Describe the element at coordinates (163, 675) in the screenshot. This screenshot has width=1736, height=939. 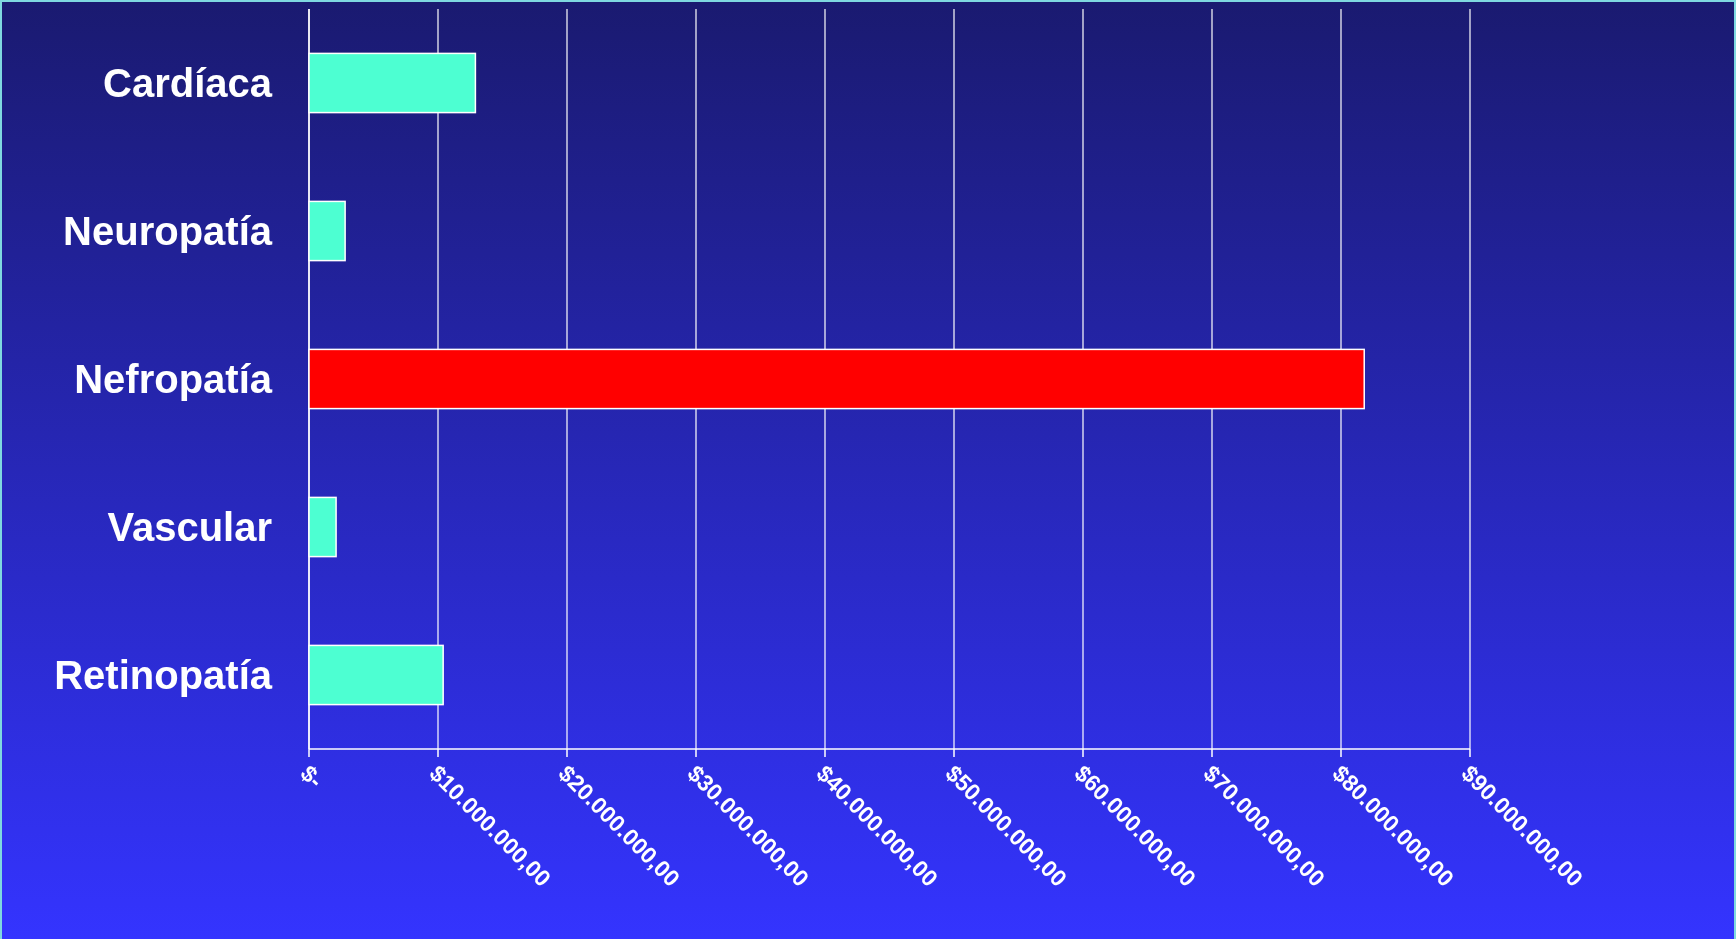
I see `y-tick-label: Retinopatía` at that location.